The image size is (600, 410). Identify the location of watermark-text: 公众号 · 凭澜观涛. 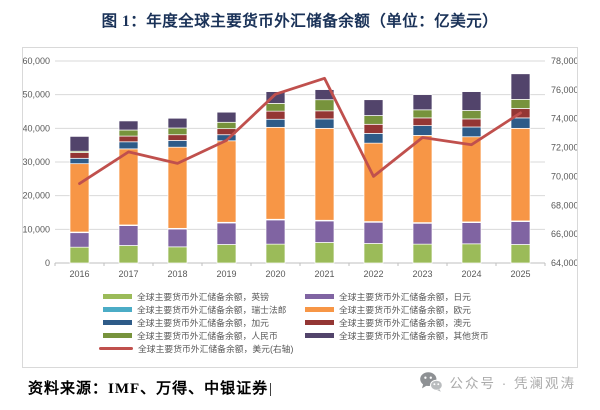
(512, 383).